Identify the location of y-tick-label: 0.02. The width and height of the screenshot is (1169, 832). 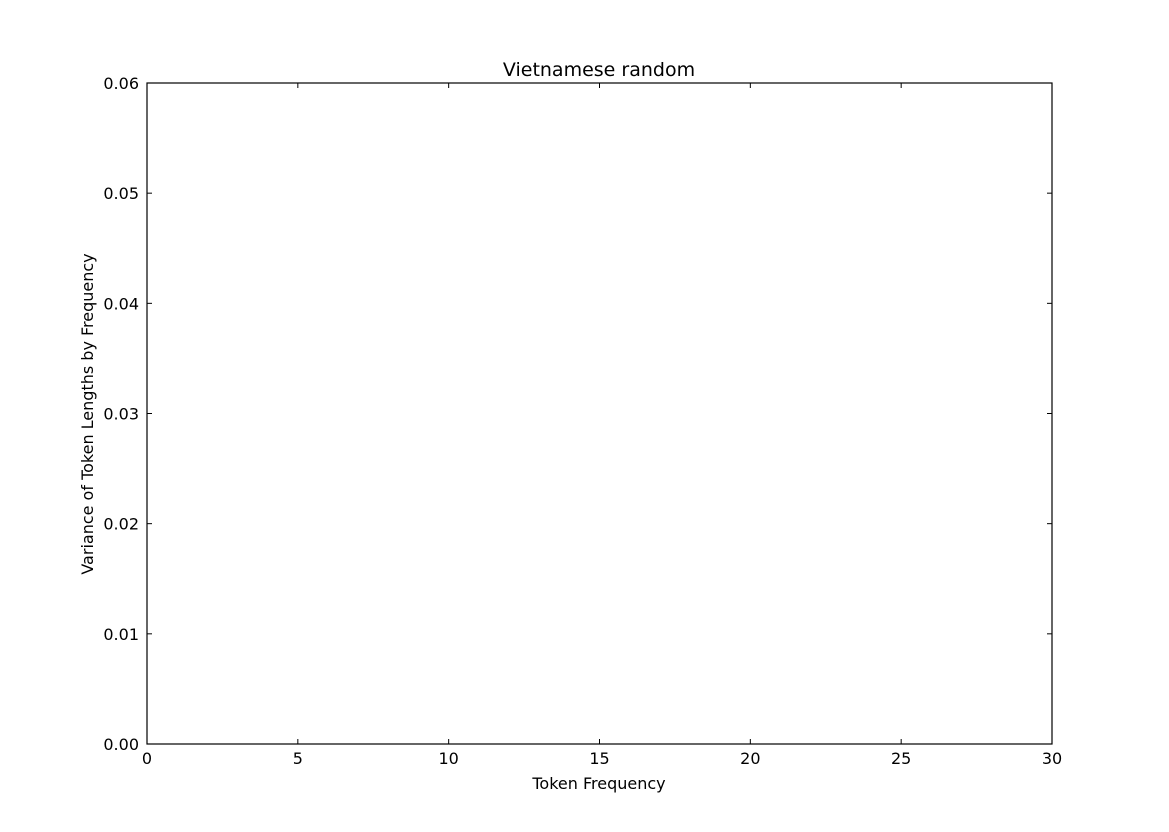
(121, 524).